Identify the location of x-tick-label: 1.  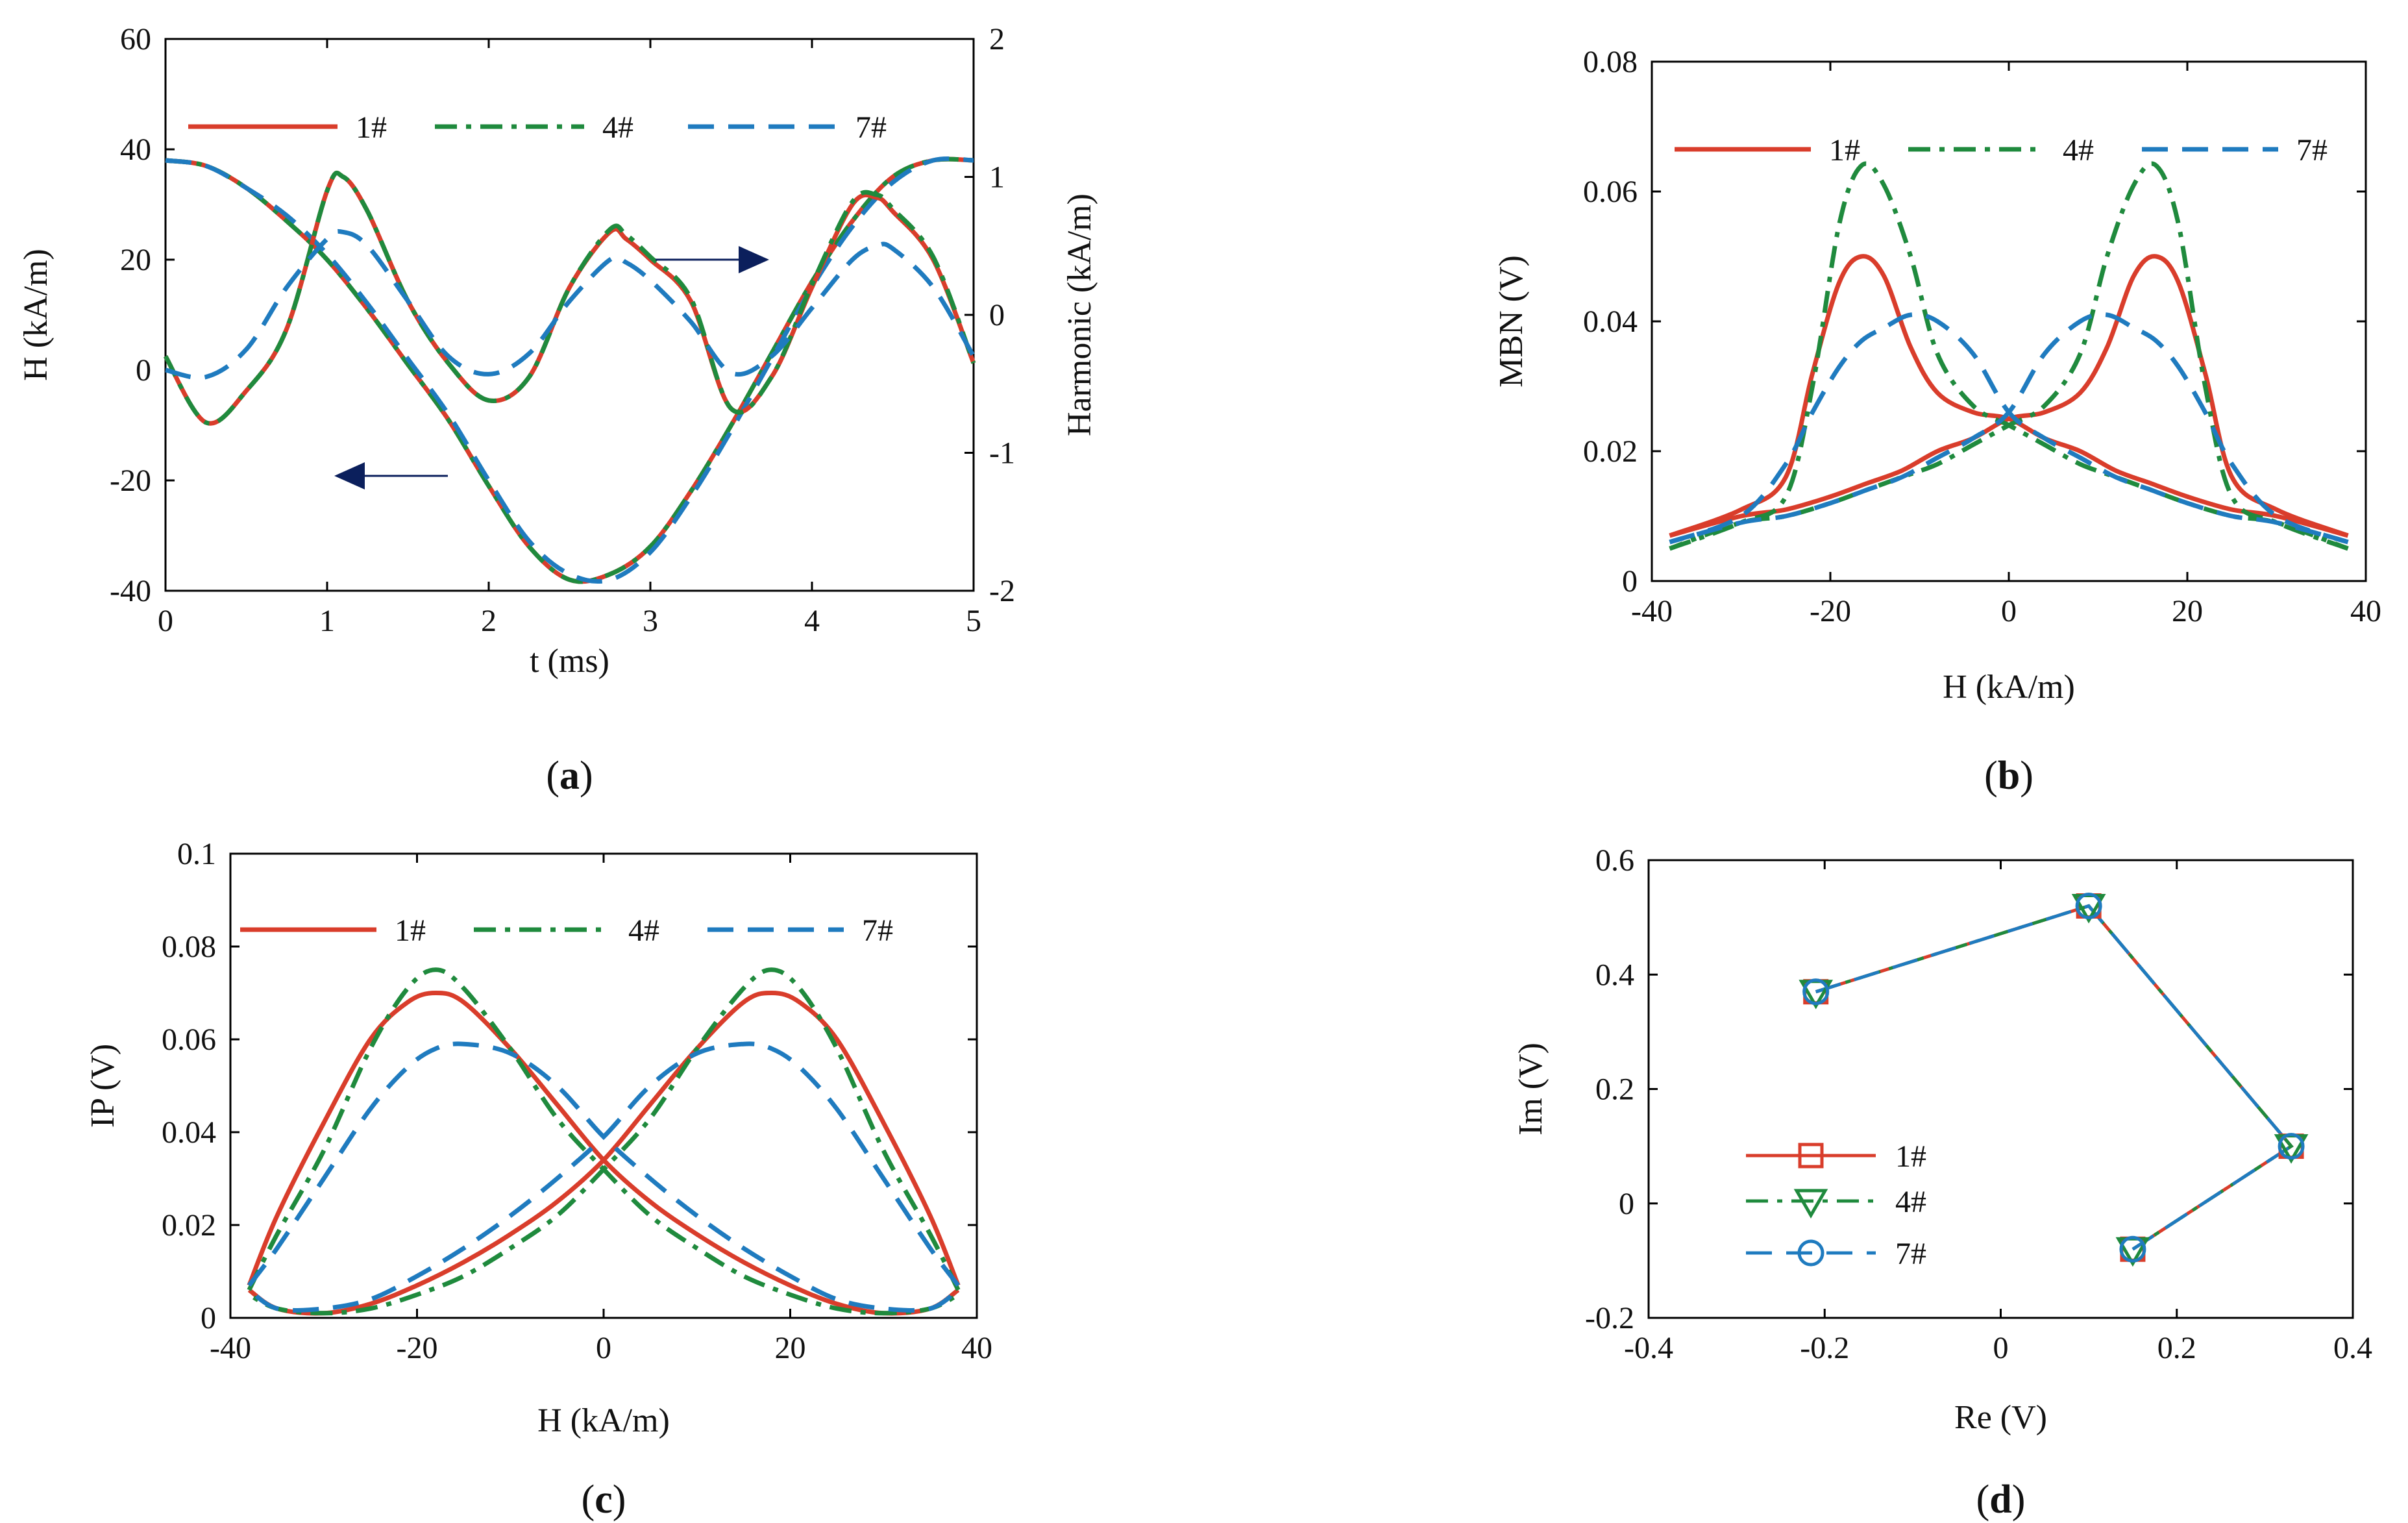
(327, 621).